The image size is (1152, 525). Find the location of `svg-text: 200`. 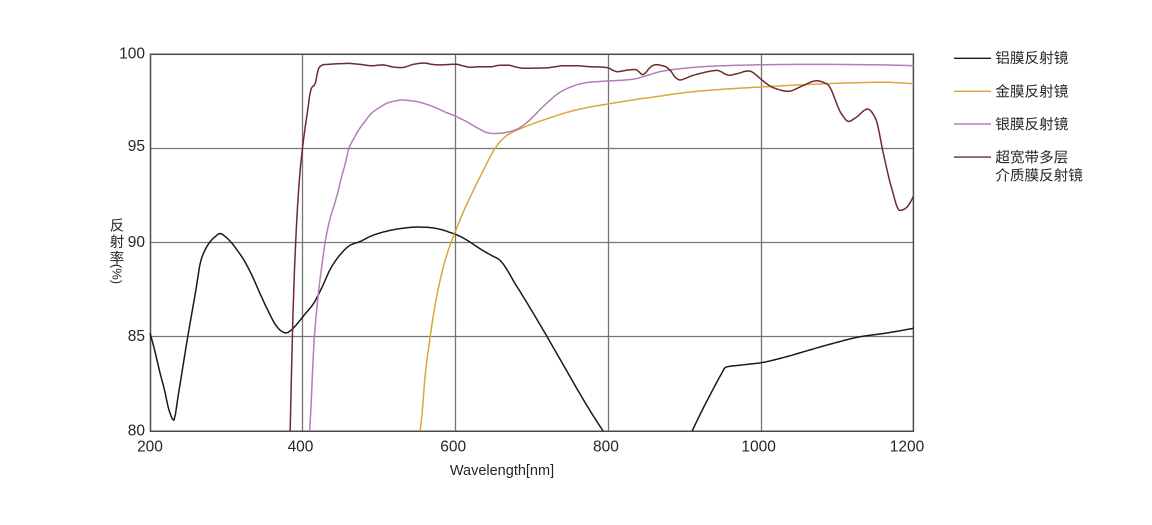

svg-text: 200 is located at coordinates (150, 447).